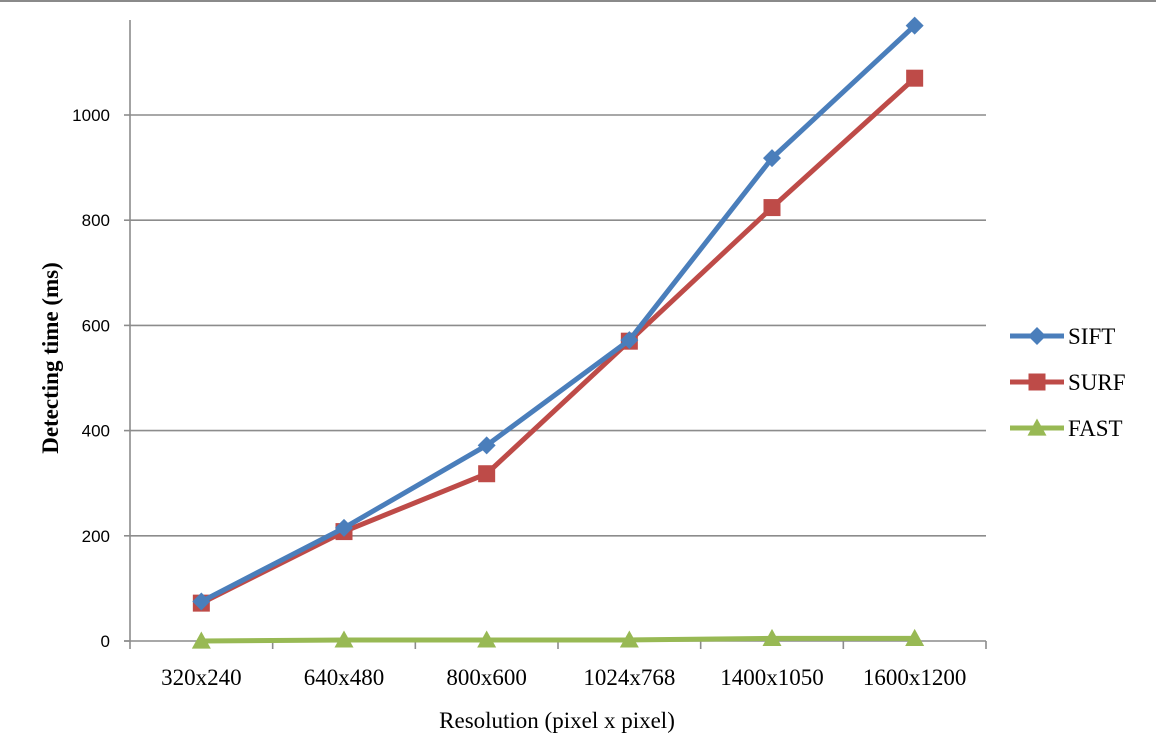 This screenshot has height=750, width=1156. What do you see at coordinates (1037, 427) in the screenshot?
I see `legend-marker-fast` at bounding box center [1037, 427].